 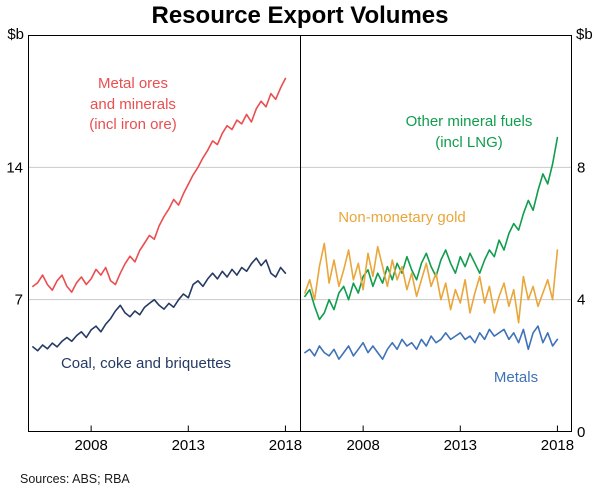 I want to click on series-label-metal-ores: Metal ores and minerals (incl iron ore), so click(x=133, y=104).